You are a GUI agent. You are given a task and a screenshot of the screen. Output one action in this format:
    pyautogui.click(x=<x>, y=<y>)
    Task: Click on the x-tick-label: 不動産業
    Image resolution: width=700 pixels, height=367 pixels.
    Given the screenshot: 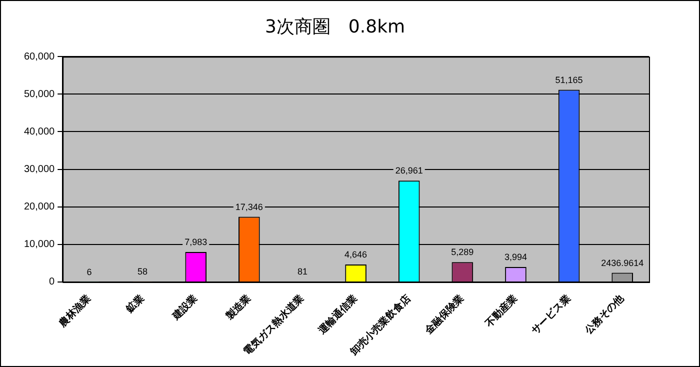 What is the action you would take?
    pyautogui.click(x=501, y=311)
    